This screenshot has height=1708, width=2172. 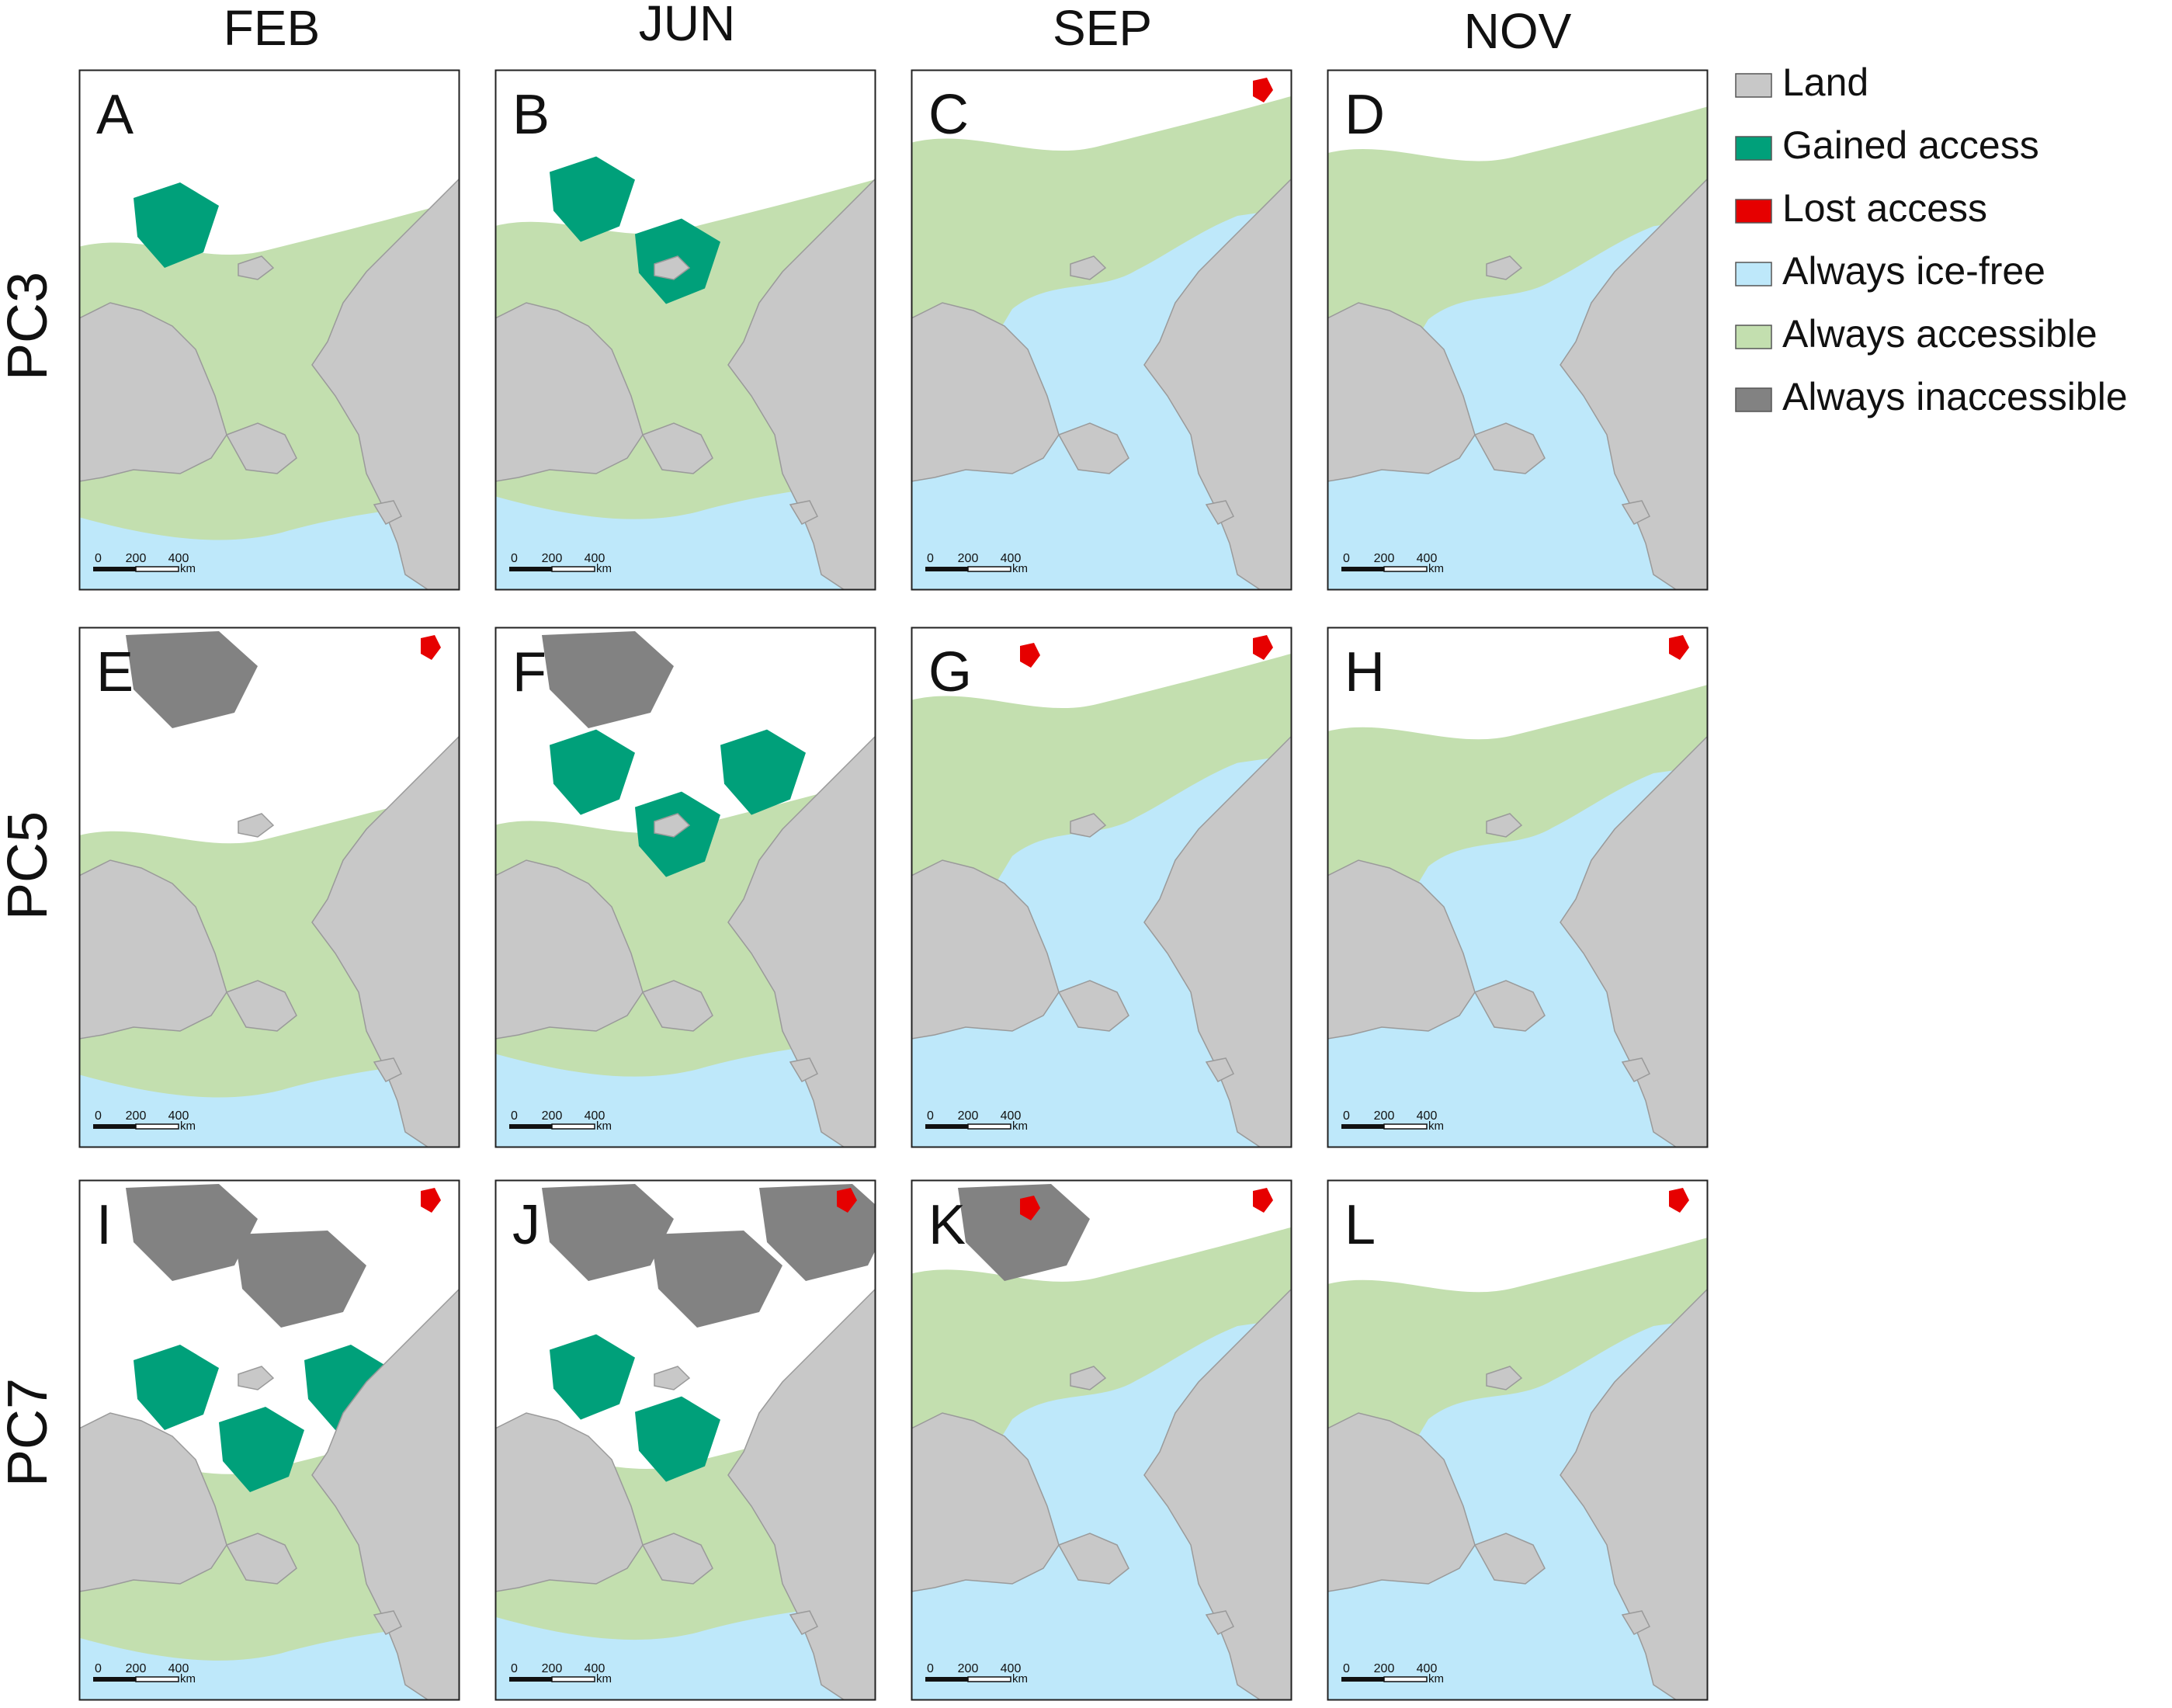 What do you see at coordinates (1518, 31) in the screenshot?
I see `column-header-nov: NOV` at bounding box center [1518, 31].